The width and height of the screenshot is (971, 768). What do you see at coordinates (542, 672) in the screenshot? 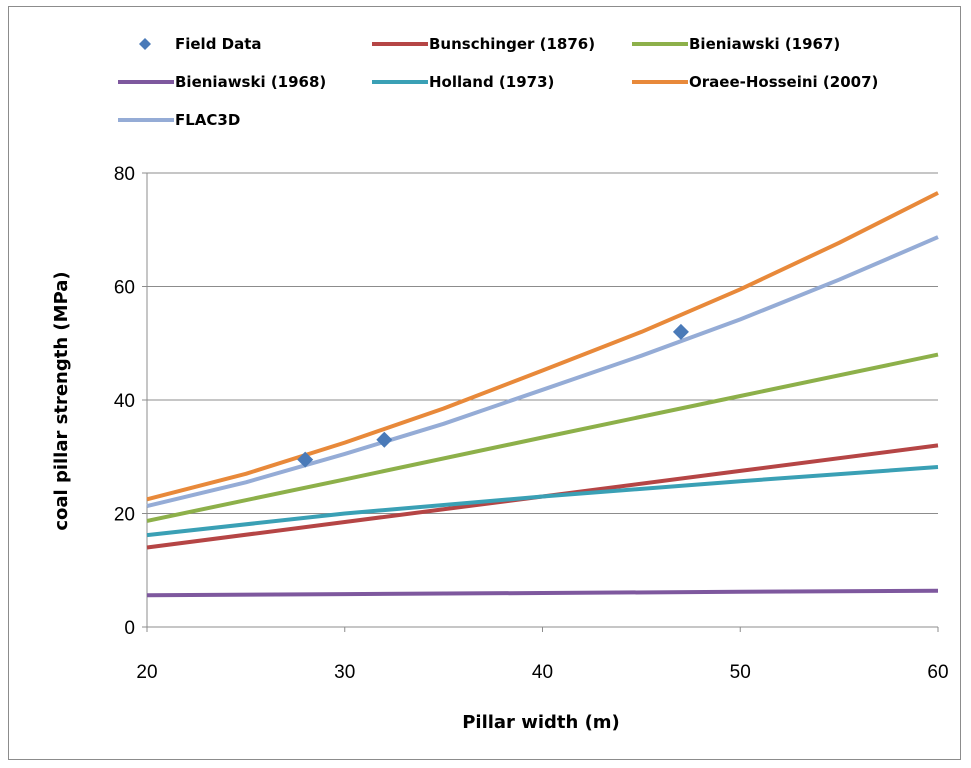
I see `x-tick-label: 40` at bounding box center [542, 672].